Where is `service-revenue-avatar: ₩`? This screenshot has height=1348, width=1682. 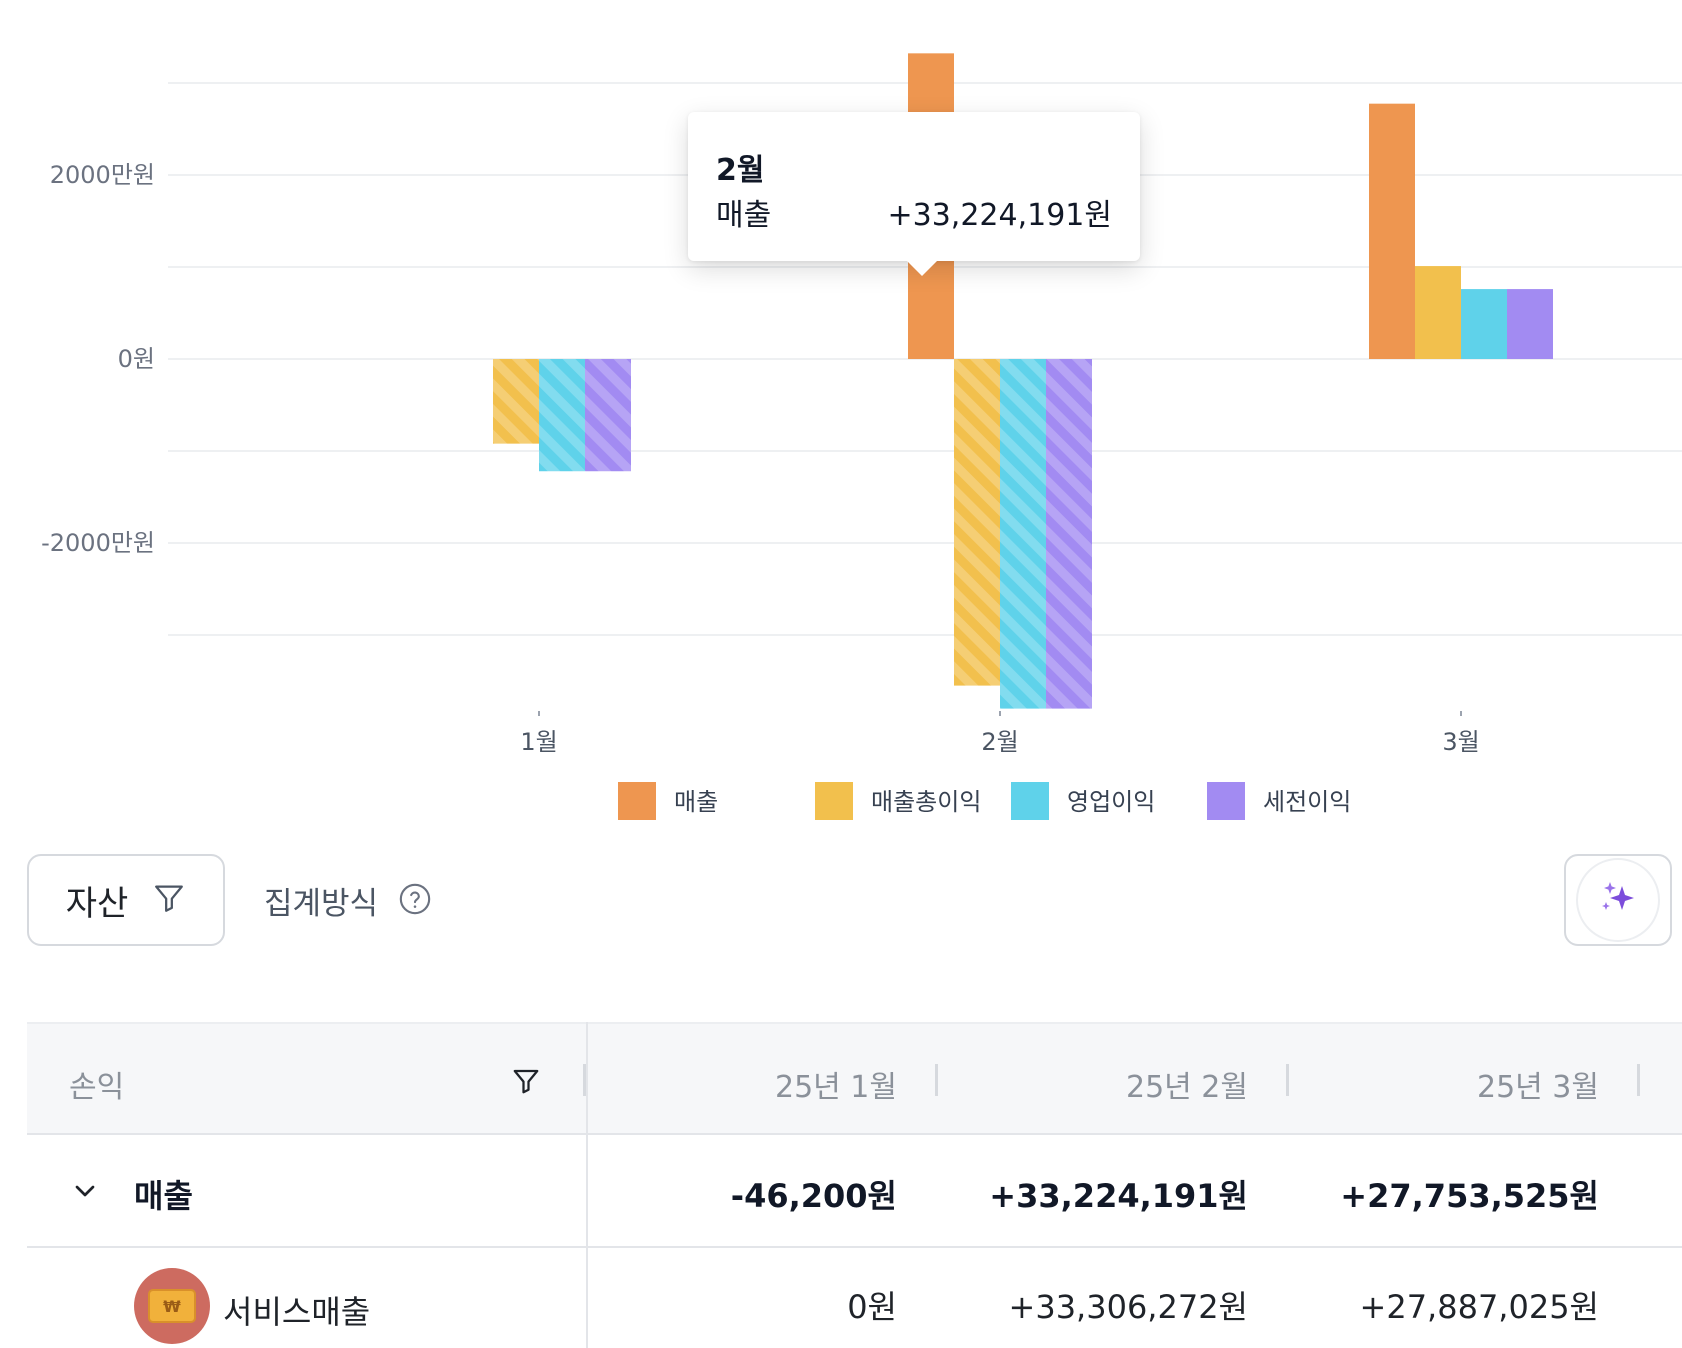
service-revenue-avatar: ₩ is located at coordinates (172, 1306).